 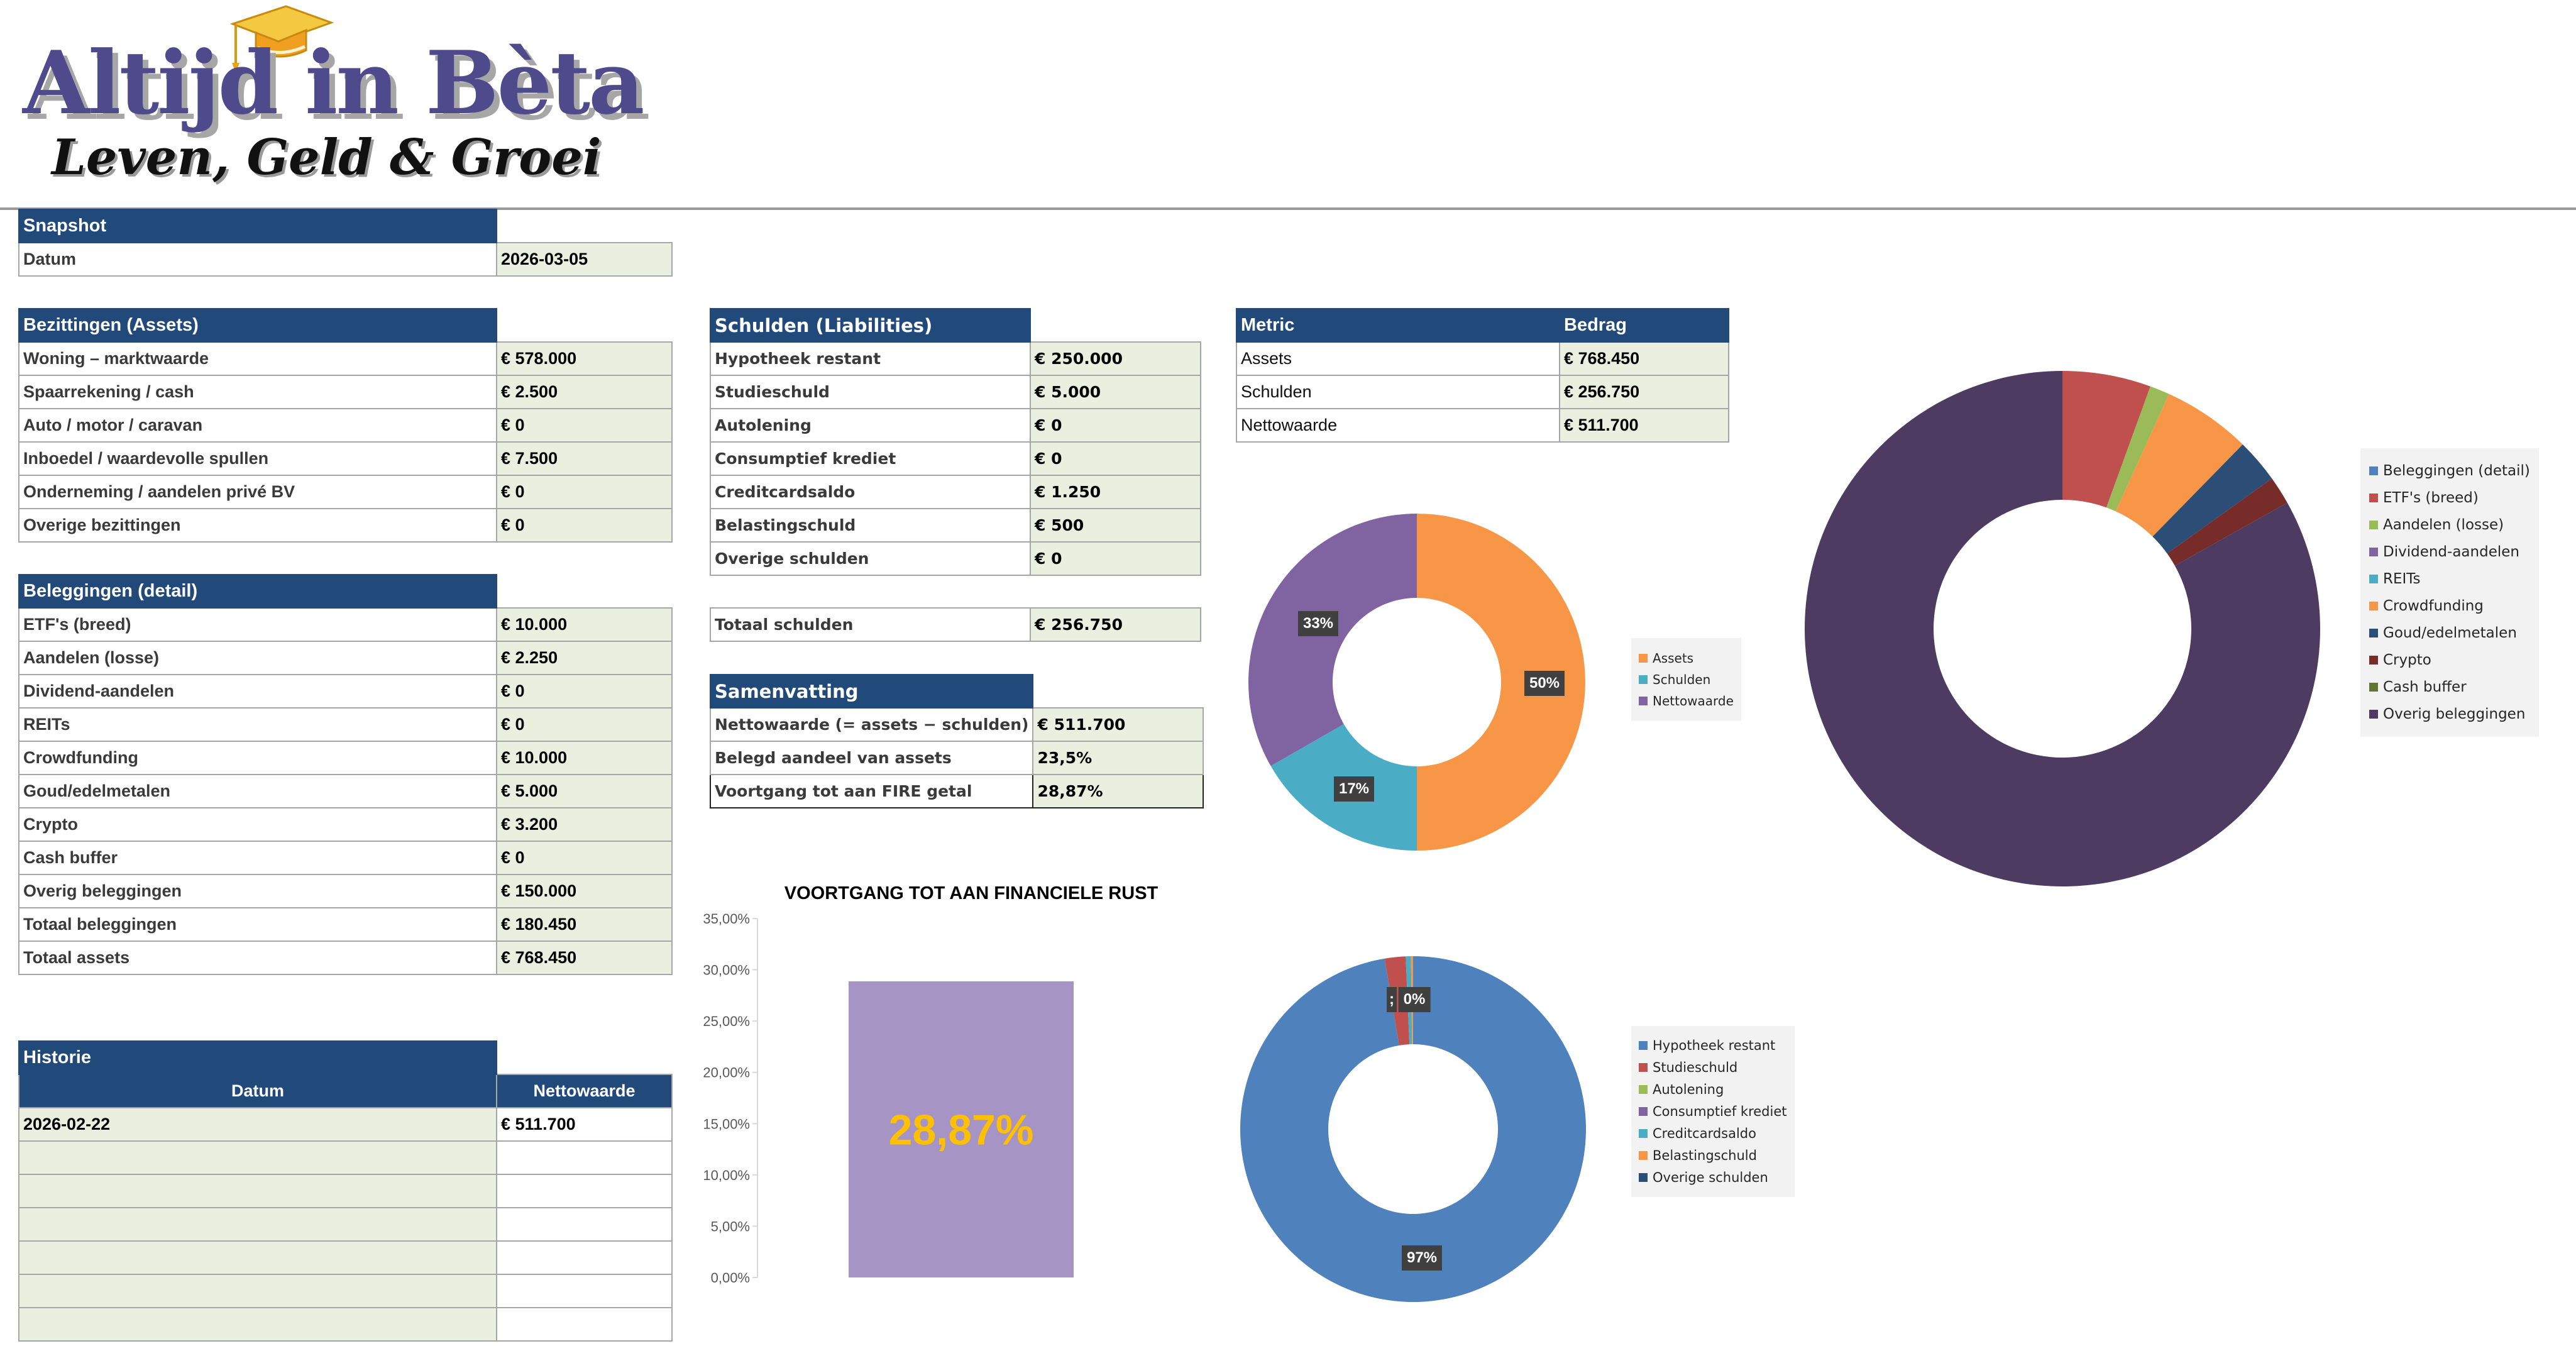 What do you see at coordinates (585, 259) in the screenshot?
I see `snapshot-date-cell: 2026-03-05` at bounding box center [585, 259].